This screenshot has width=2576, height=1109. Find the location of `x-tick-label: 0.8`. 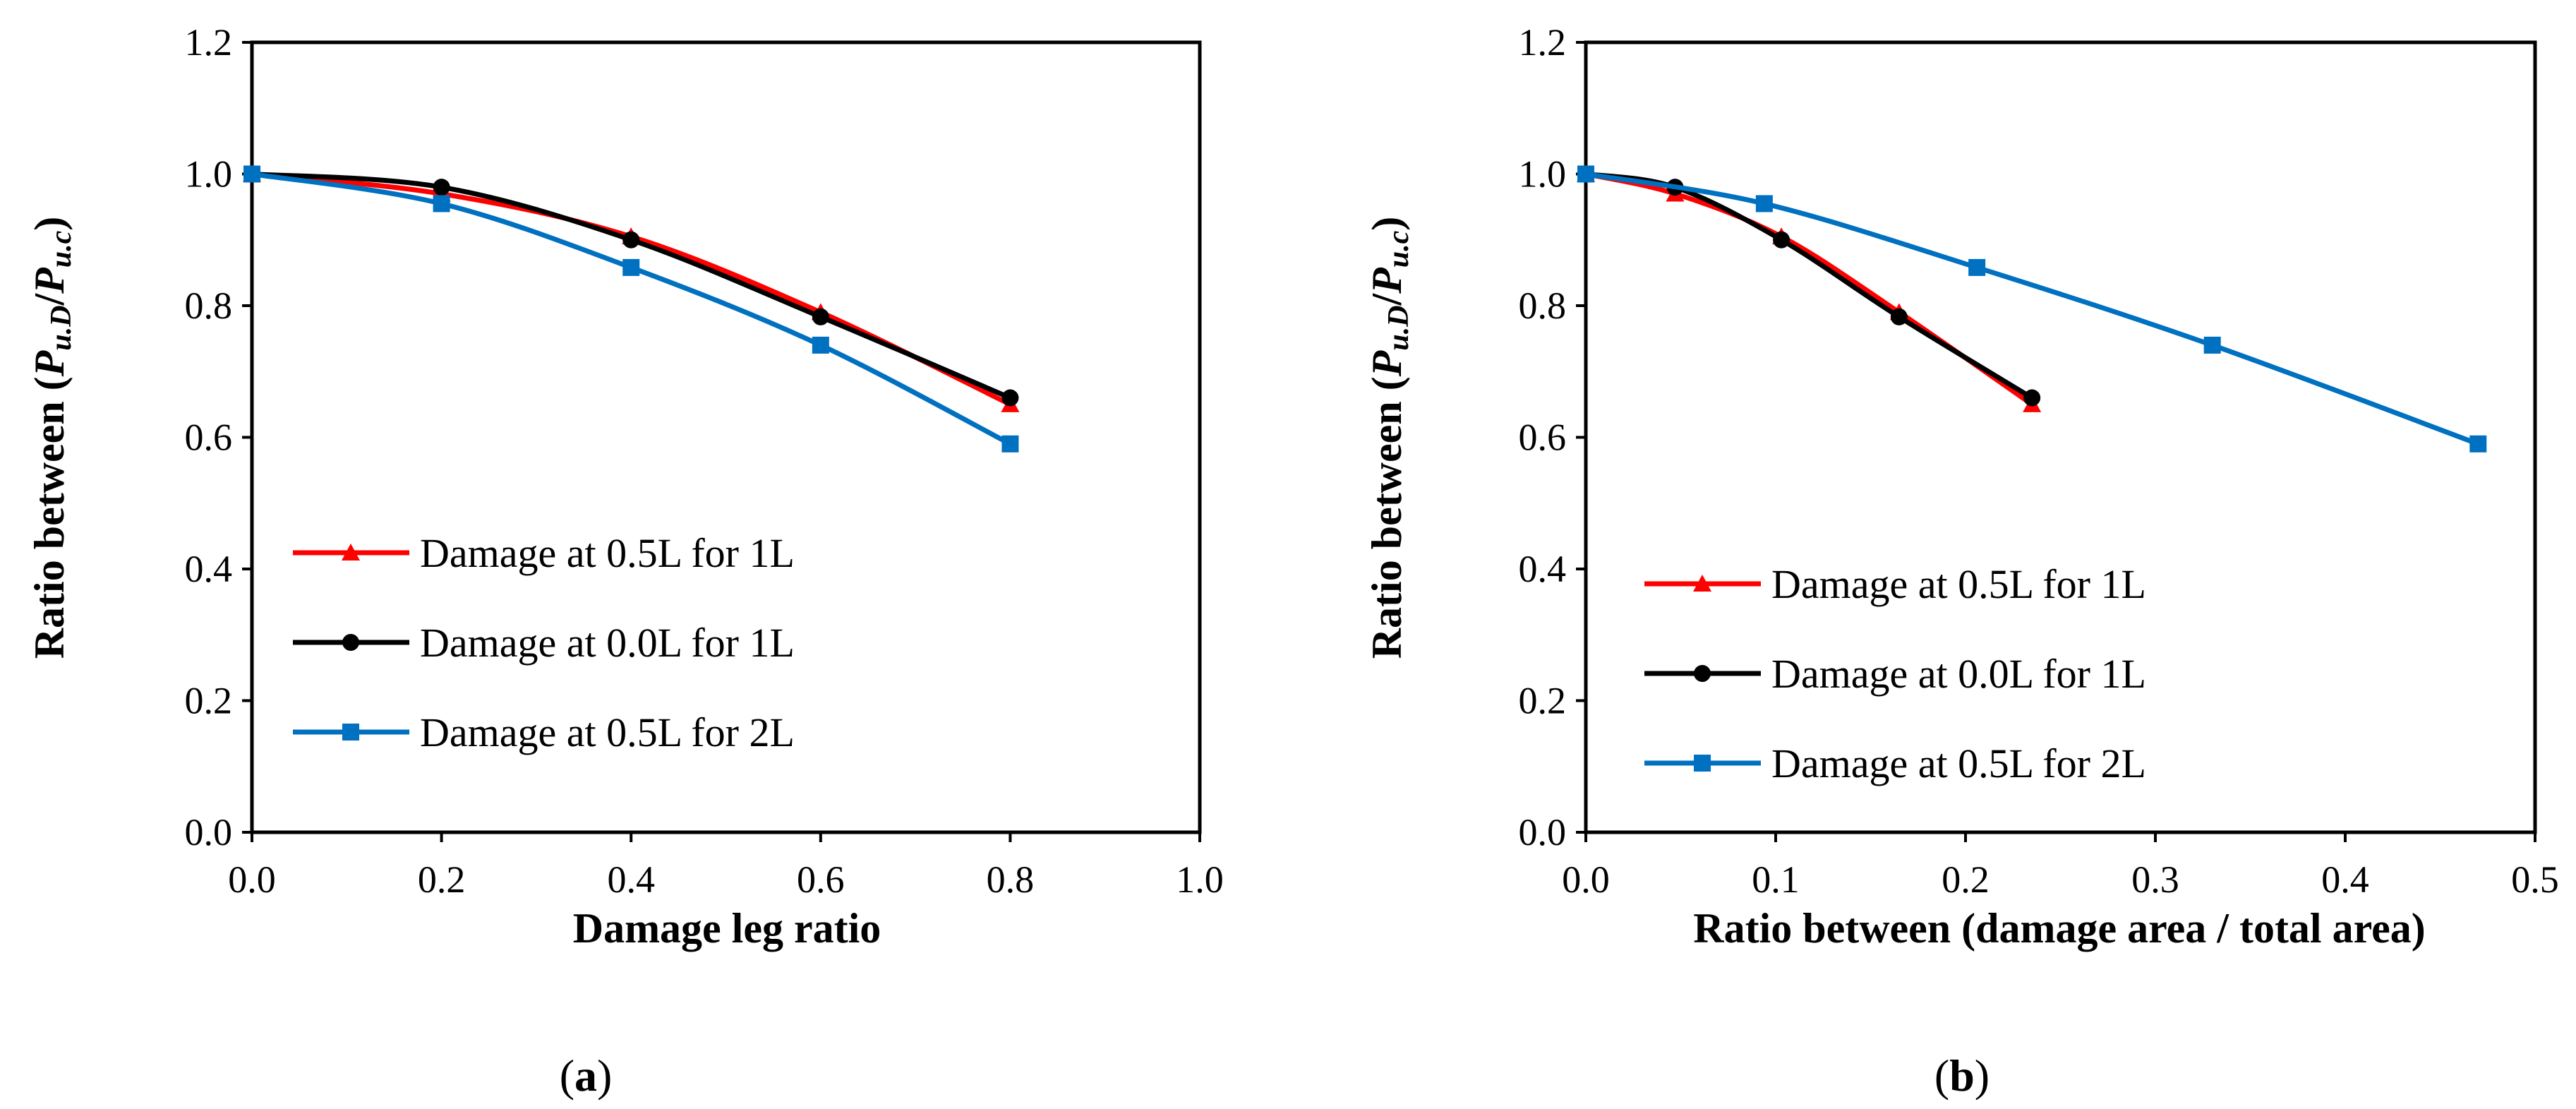

x-tick-label: 0.8 is located at coordinates (1011, 879).